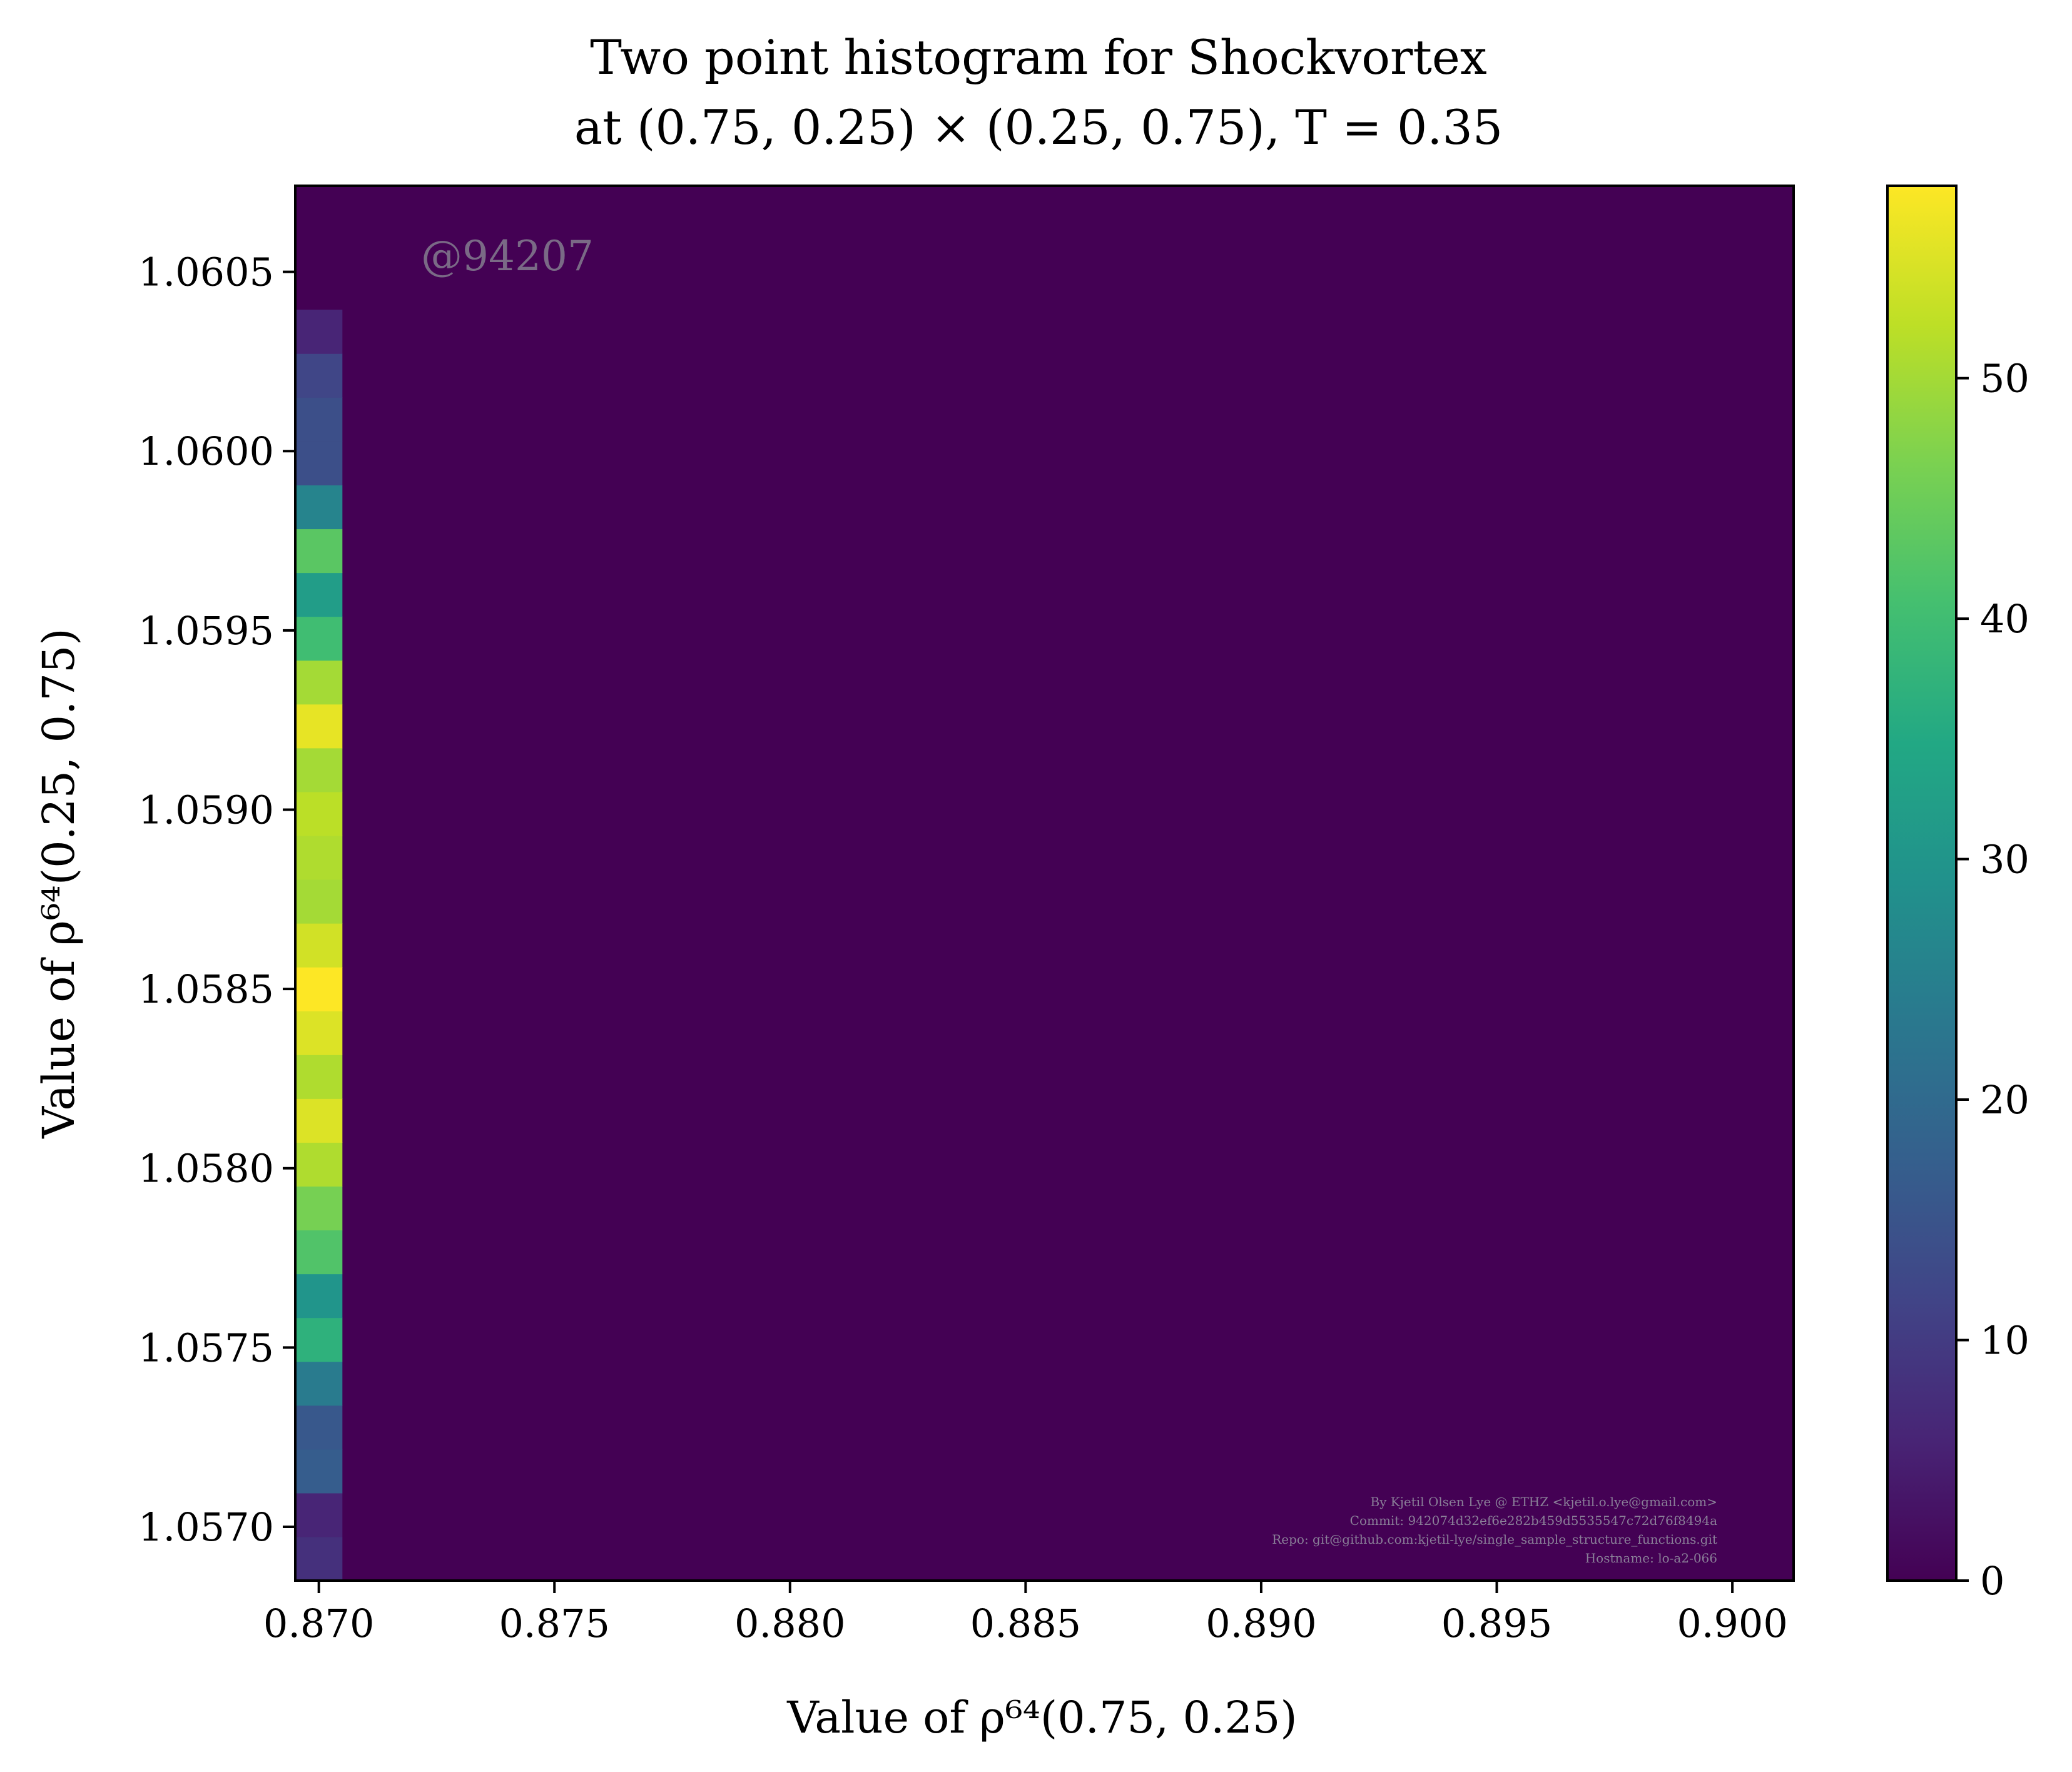 The image size is (2072, 1772). Describe the element at coordinates (1992, 1581) in the screenshot. I see `colorbar-tick-label: 0` at that location.